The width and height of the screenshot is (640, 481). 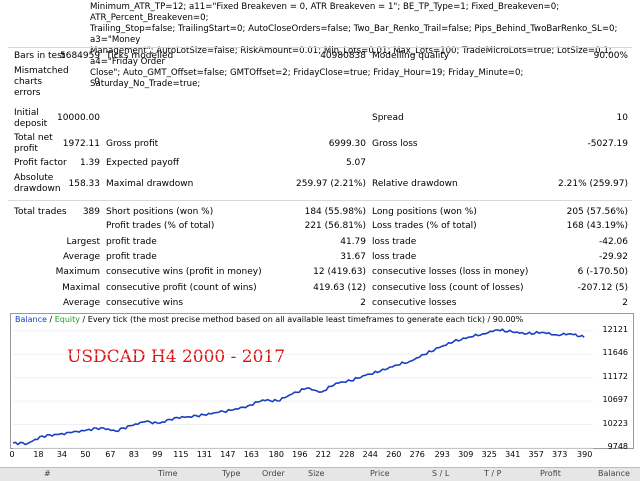 I want to click on absolute-drawdown-label: Absolute drawdown, so click(x=37, y=183).